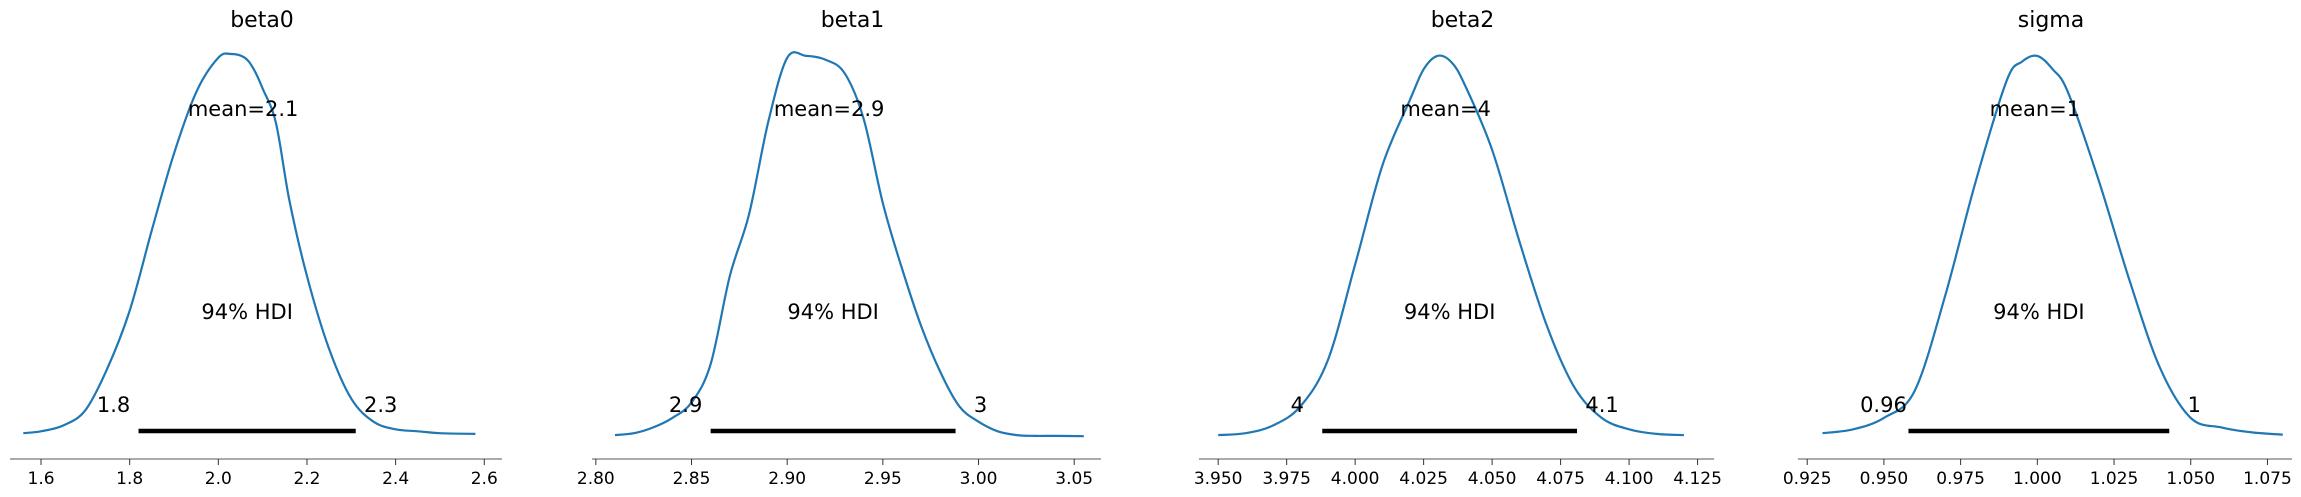 This screenshot has width=2301, height=497. I want to click on panel-title: sigma, so click(2051, 20).